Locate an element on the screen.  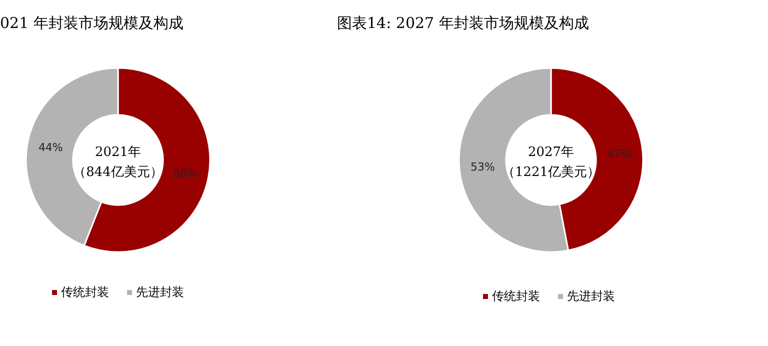
chart-title: 021 年封装市场规模及构成 is located at coordinates (92, 23).